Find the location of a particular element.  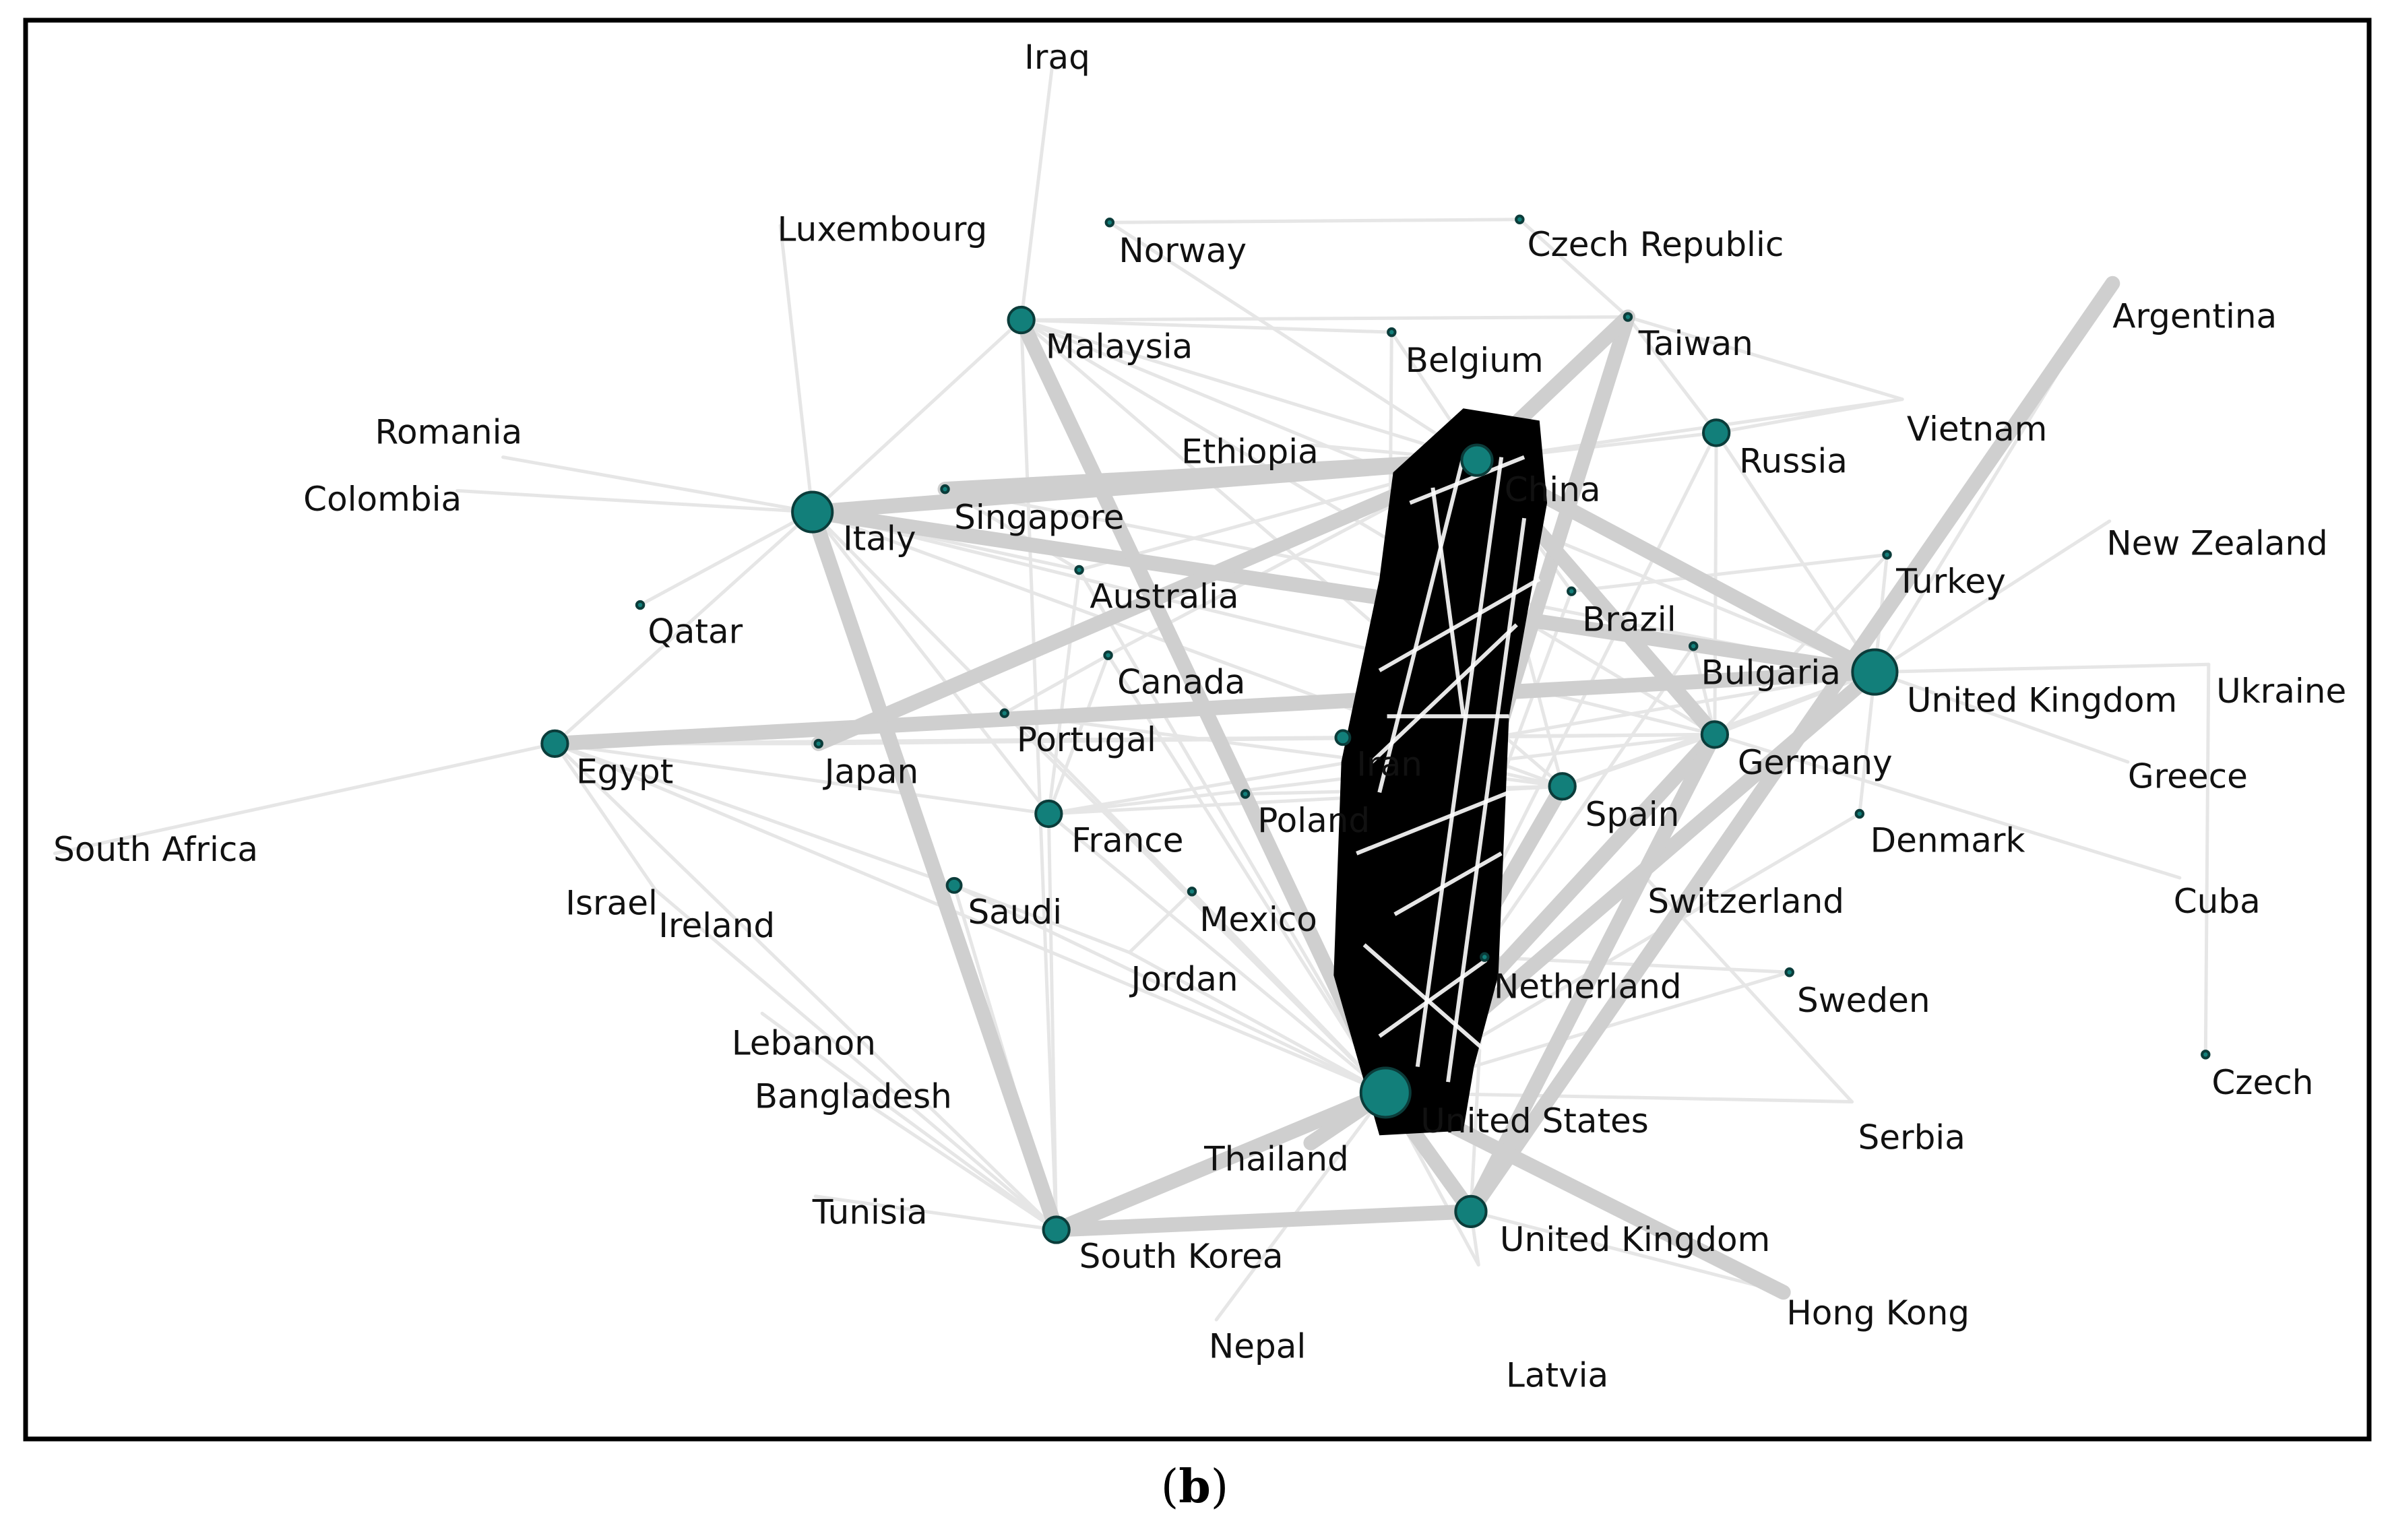

node-saudi is located at coordinates (954, 885).